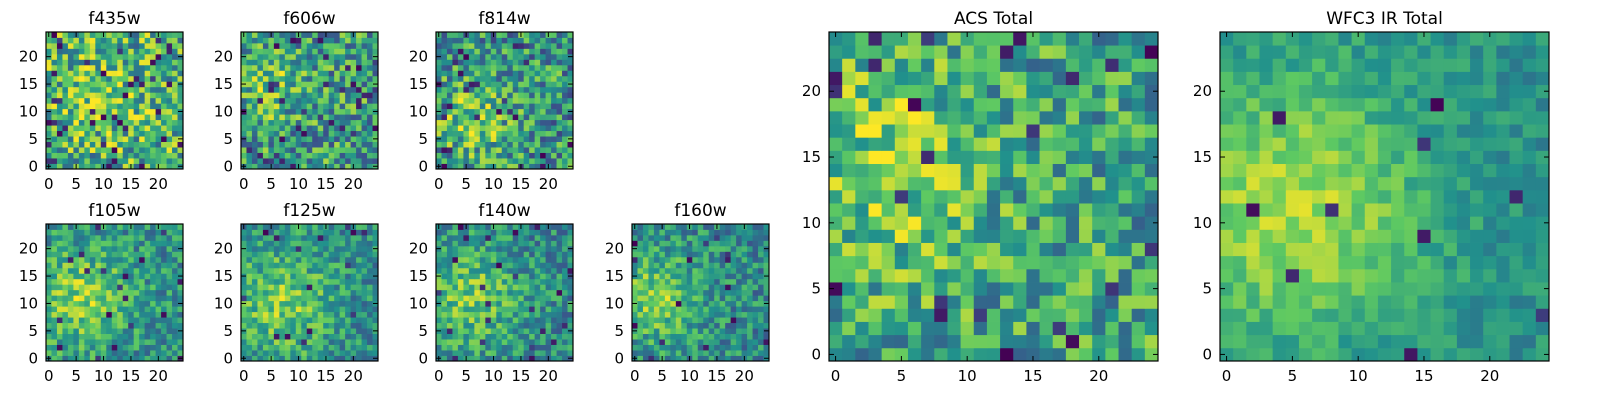 This screenshot has height=400, width=1600. What do you see at coordinates (33, 331) in the screenshot?
I see `y-tick-label: 5` at bounding box center [33, 331].